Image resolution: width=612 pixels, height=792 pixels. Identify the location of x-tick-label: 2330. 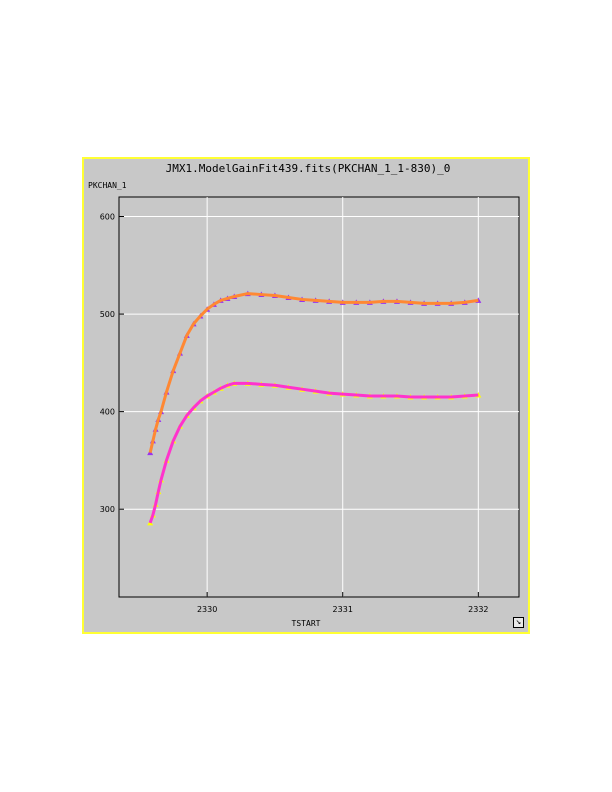
(207, 609).